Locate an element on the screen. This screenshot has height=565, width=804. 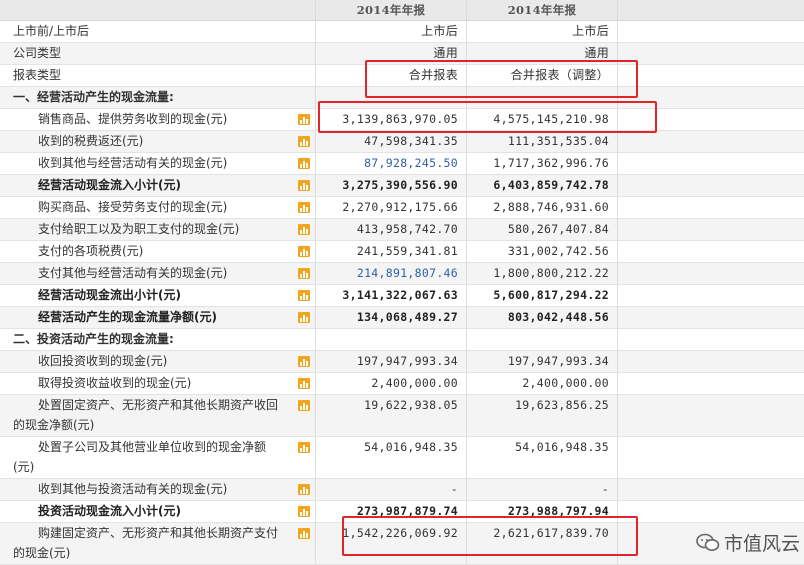
value-2014-annual: 134,068,489.27 is located at coordinates (390, 317).